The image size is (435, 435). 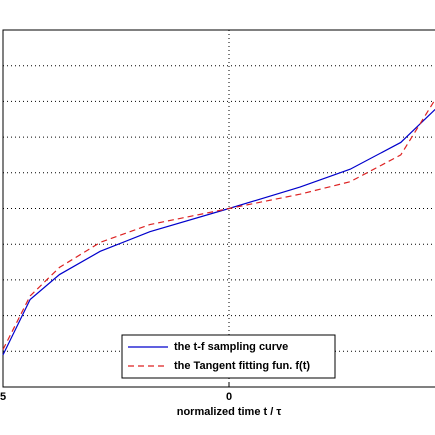 I want to click on x-tick-label: 5, so click(x=3, y=397).